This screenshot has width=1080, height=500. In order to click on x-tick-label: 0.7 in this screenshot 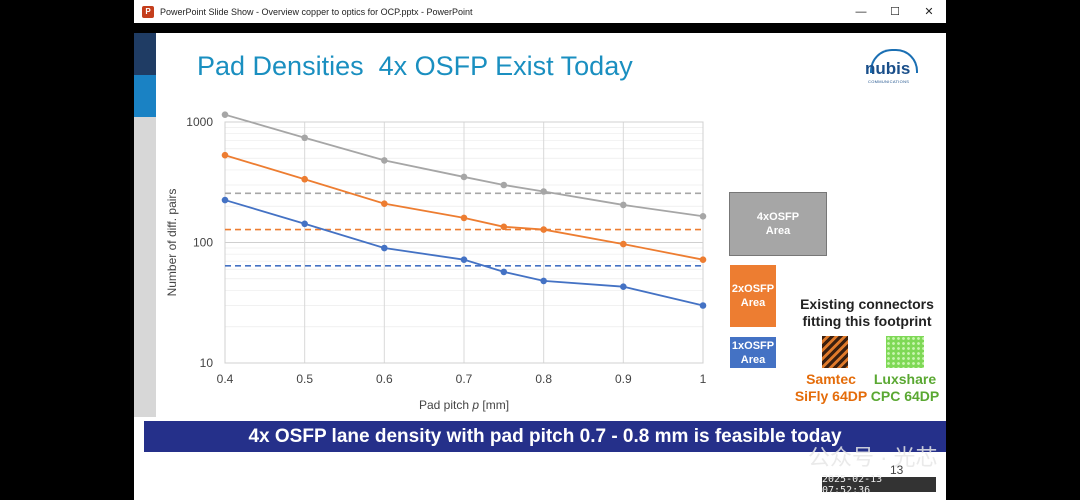, I will do `click(464, 379)`.